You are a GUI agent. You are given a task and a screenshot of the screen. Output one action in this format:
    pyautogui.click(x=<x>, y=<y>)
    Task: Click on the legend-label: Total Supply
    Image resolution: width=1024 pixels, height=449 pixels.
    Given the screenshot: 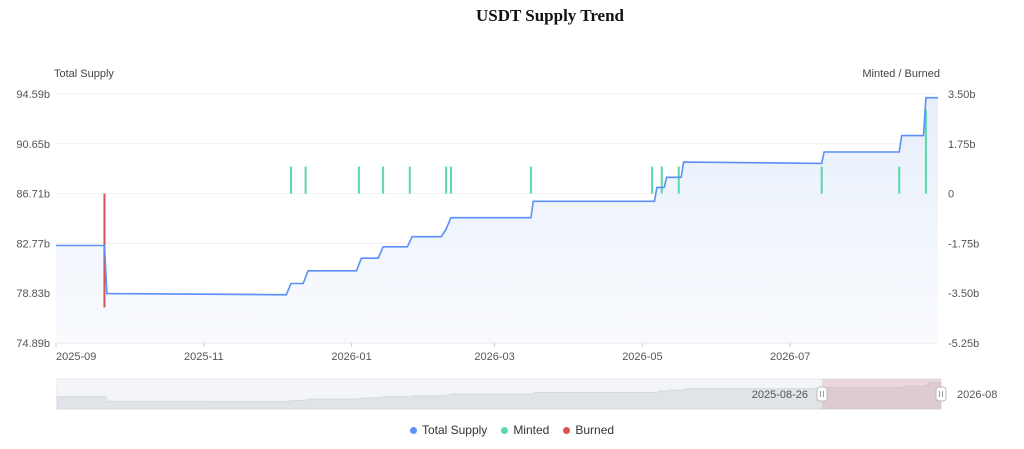 What is the action you would take?
    pyautogui.click(x=454, y=430)
    